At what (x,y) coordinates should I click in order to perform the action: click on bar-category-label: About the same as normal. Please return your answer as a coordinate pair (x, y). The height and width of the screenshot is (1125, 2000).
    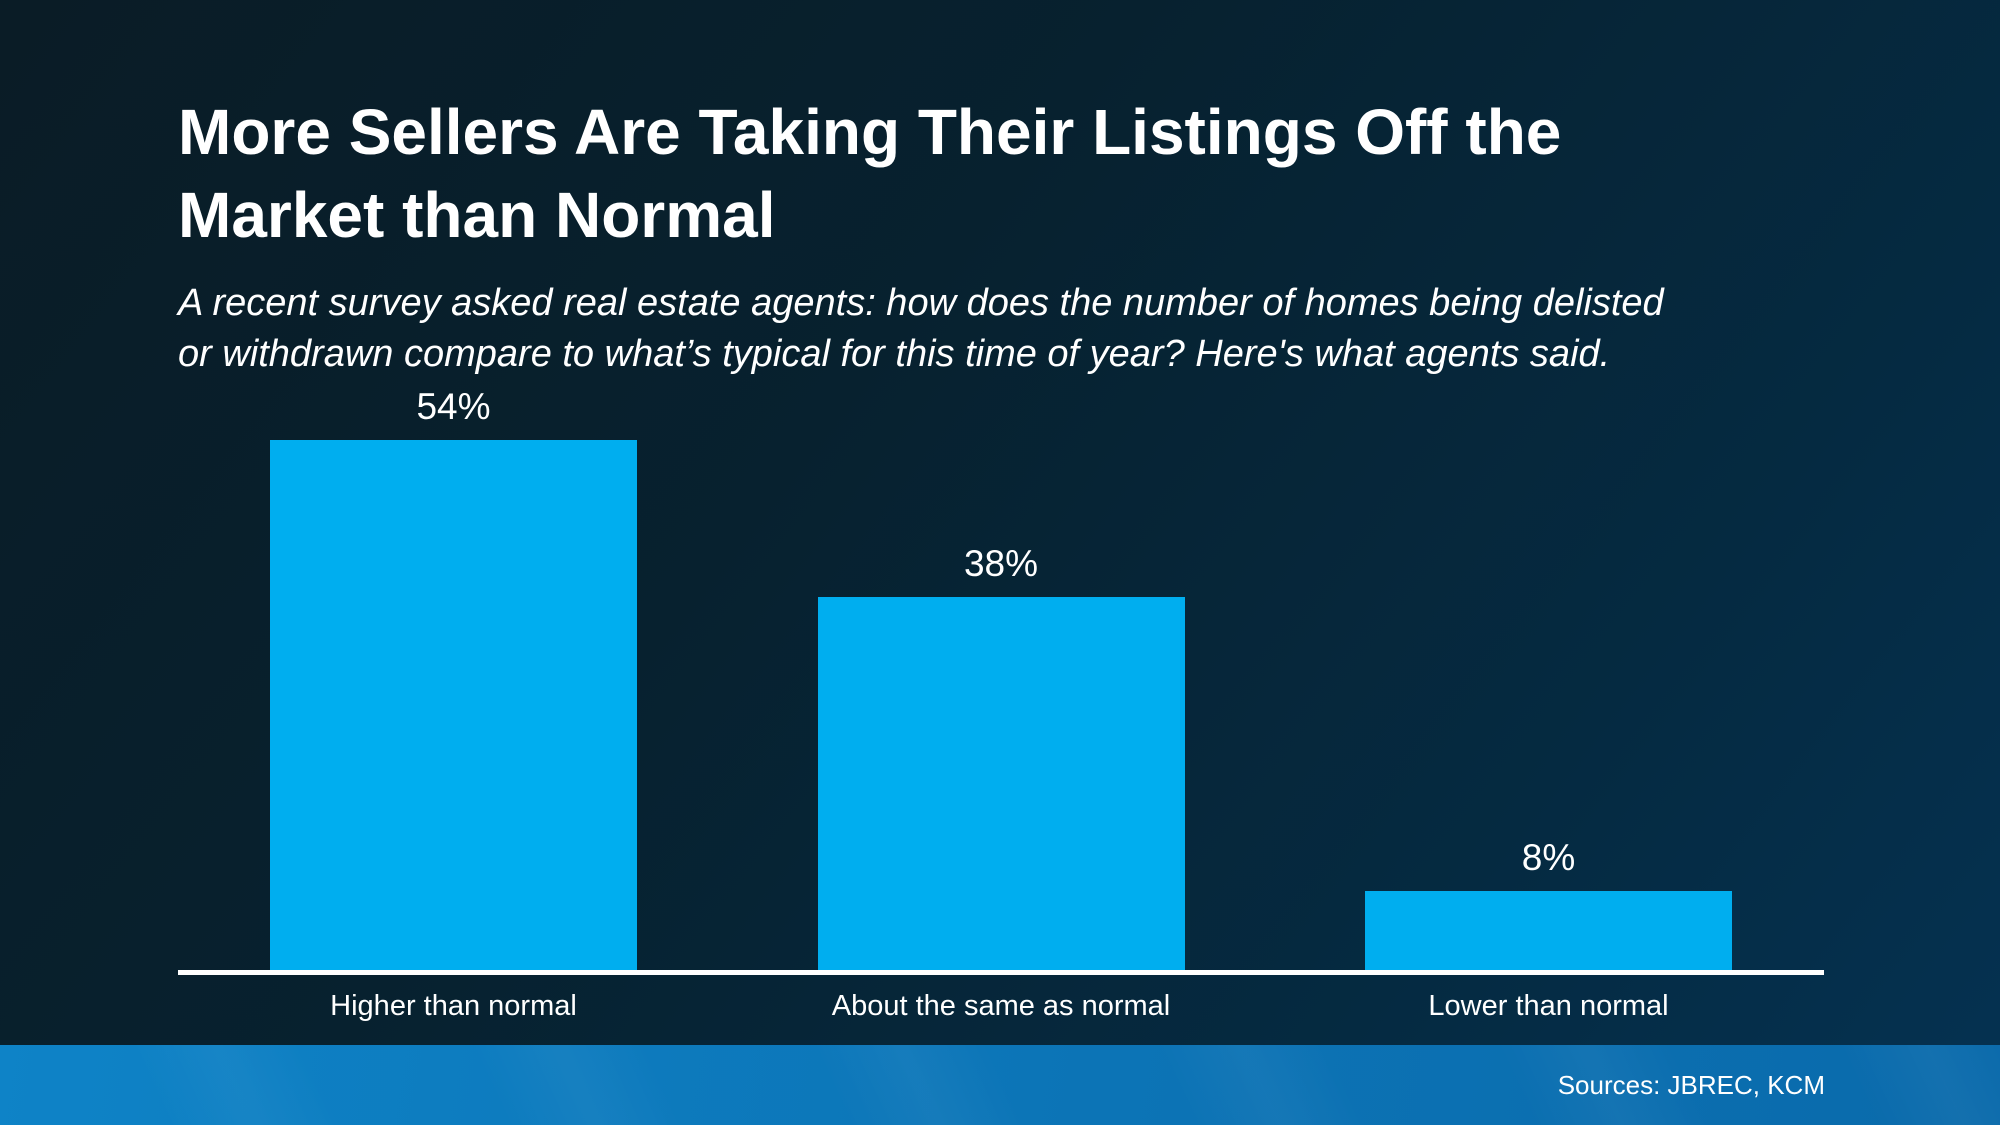
    Looking at the image, I should click on (1001, 1006).